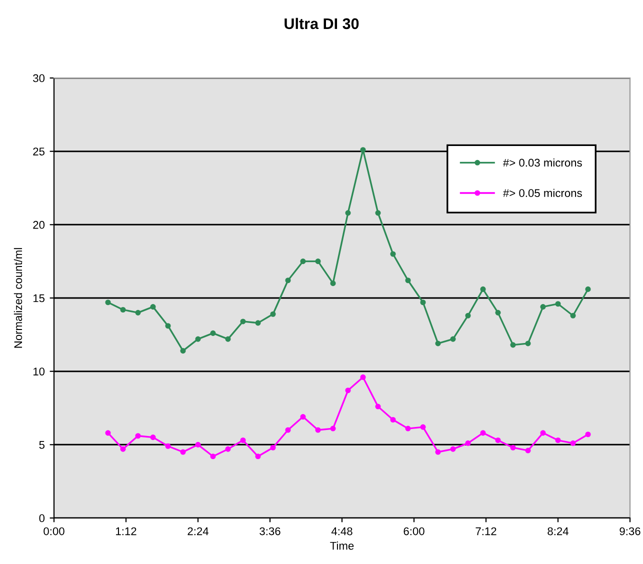  Describe the element at coordinates (126, 531) in the screenshot. I see `x-tick-label: 1:12` at that location.